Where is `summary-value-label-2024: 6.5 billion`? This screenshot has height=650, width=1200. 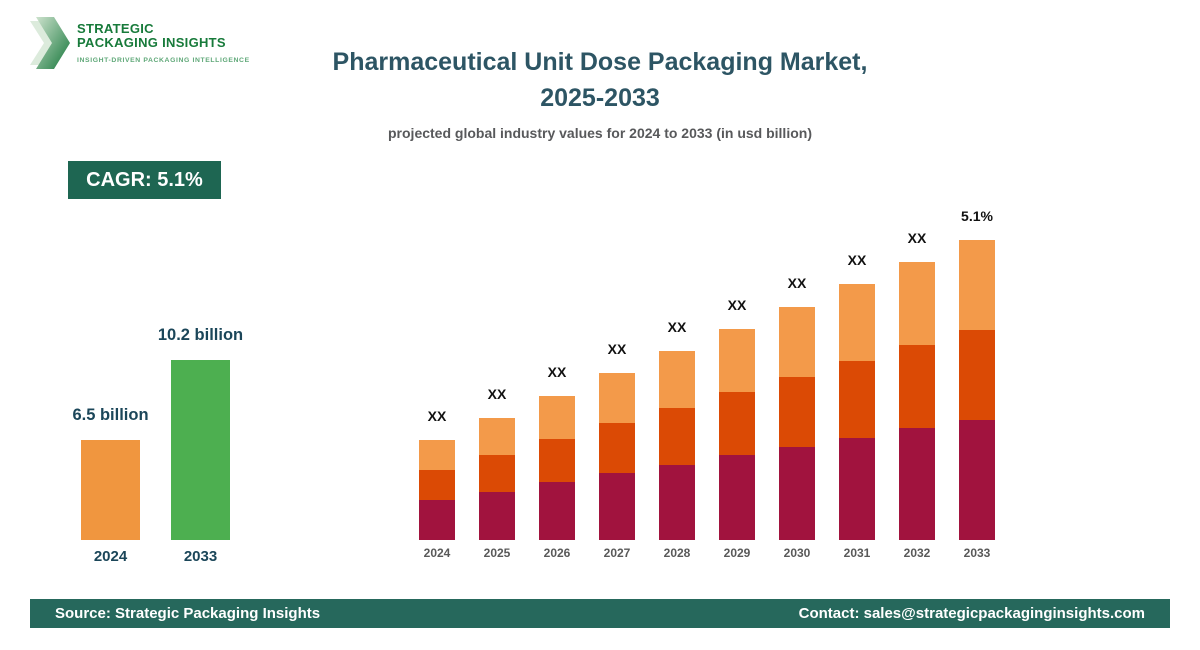
summary-value-label-2024: 6.5 billion is located at coordinates (110, 415).